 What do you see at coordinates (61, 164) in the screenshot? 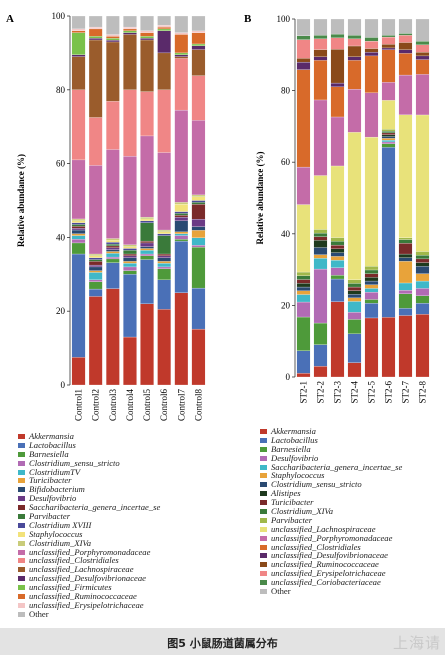
I see `panel-a-y-tick-label-60: 60` at bounding box center [61, 164].